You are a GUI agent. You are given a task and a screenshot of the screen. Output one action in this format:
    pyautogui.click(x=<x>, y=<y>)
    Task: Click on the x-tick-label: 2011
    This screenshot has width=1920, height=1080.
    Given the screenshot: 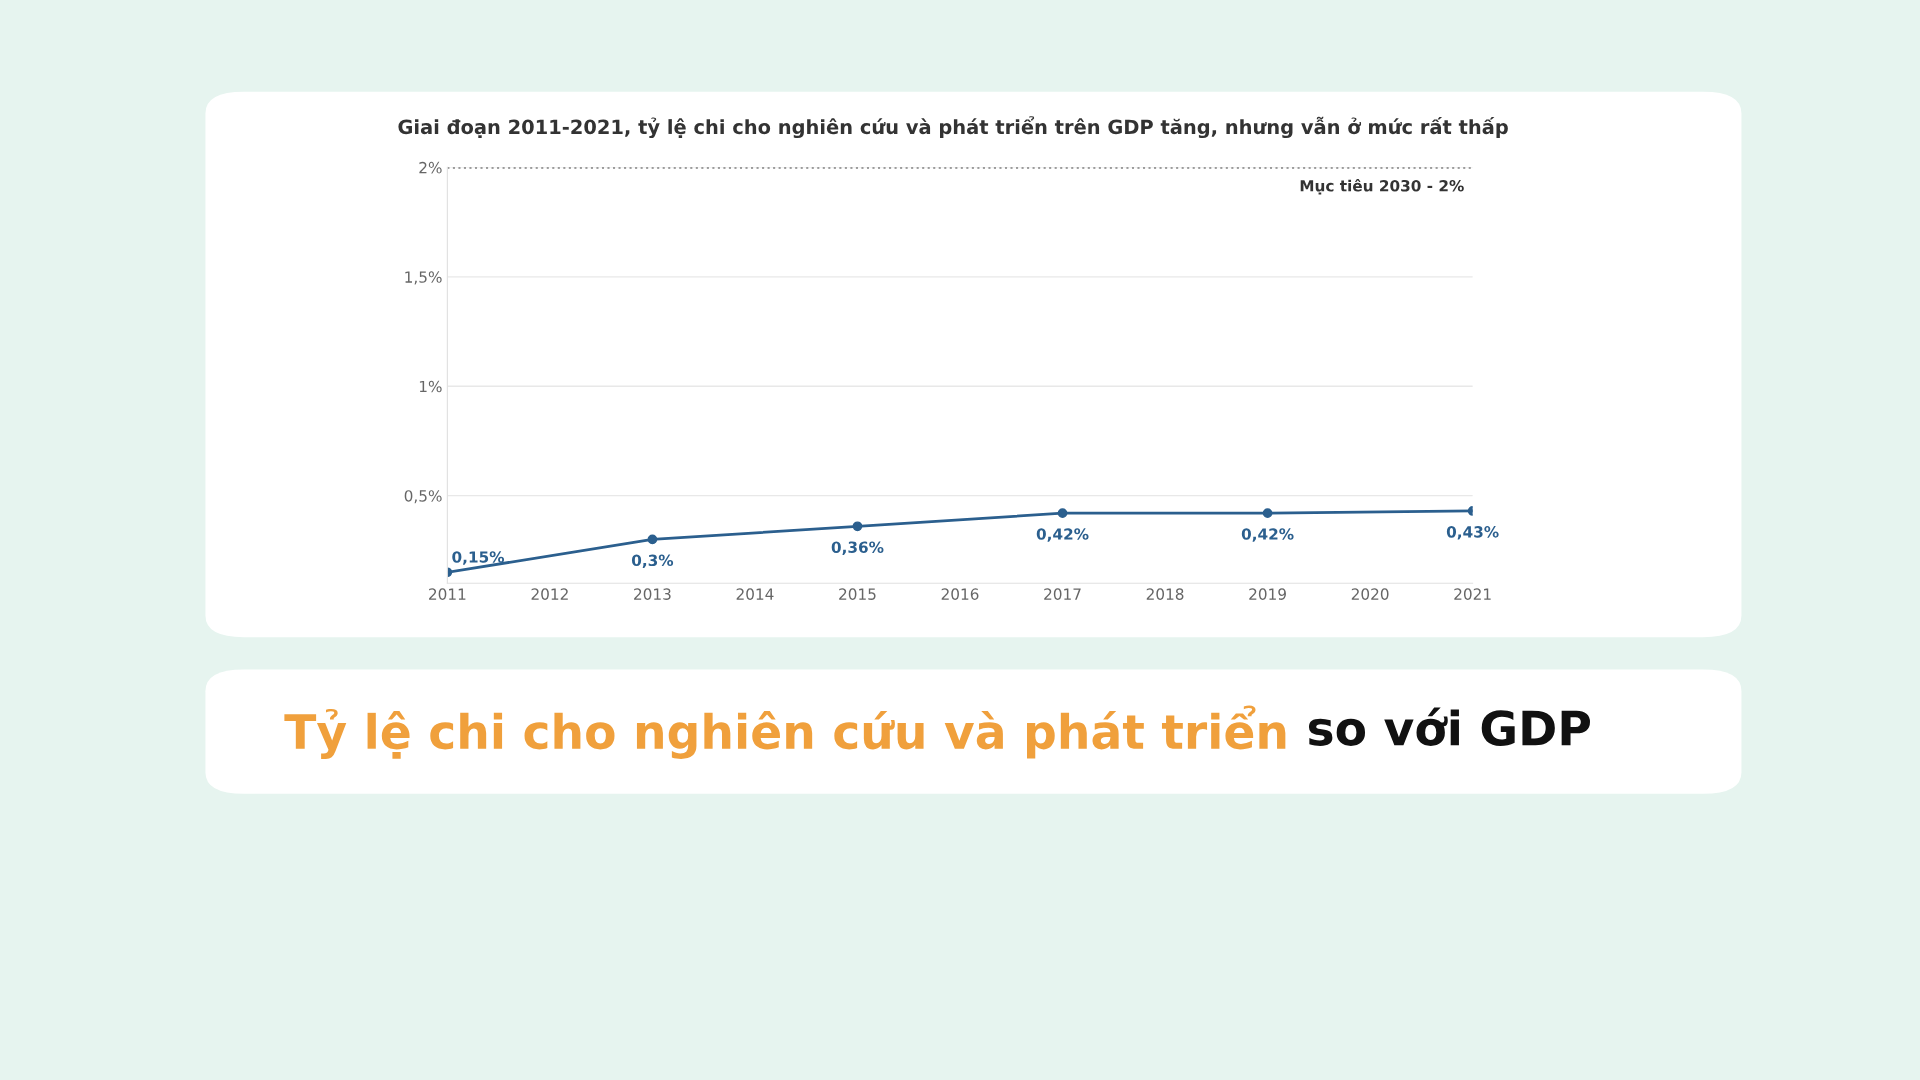 What is the action you would take?
    pyautogui.click(x=447, y=594)
    